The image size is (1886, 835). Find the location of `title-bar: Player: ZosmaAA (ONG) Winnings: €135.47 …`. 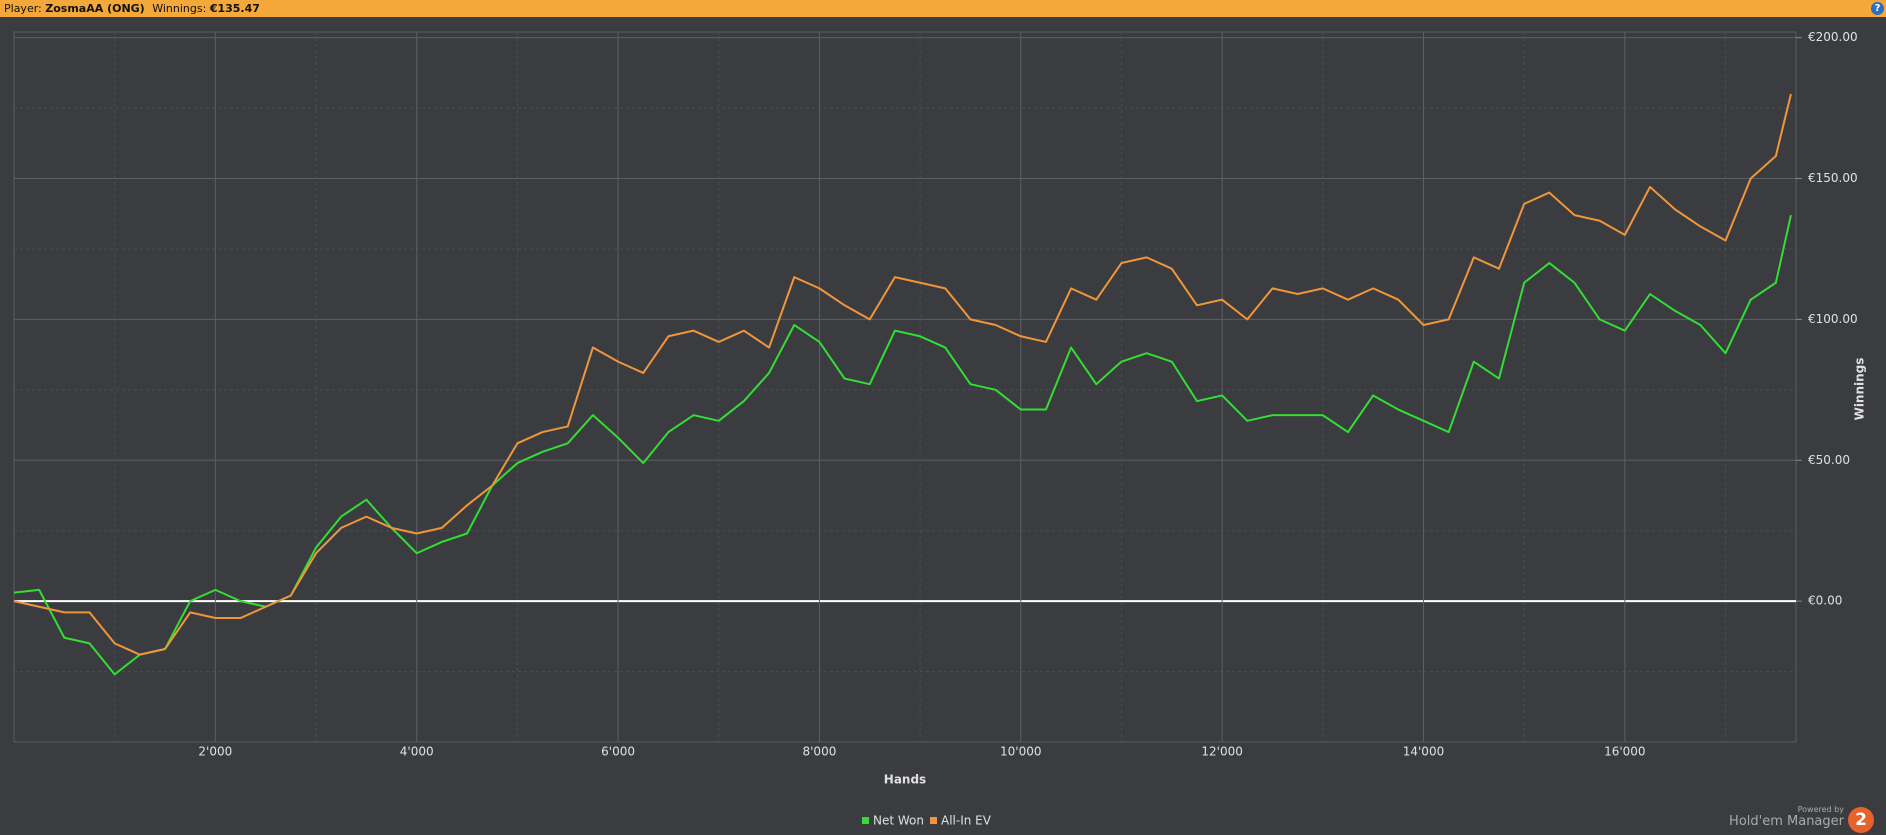

title-bar: Player: ZosmaAA (ONG) Winnings: €135.47 … is located at coordinates (943, 8).